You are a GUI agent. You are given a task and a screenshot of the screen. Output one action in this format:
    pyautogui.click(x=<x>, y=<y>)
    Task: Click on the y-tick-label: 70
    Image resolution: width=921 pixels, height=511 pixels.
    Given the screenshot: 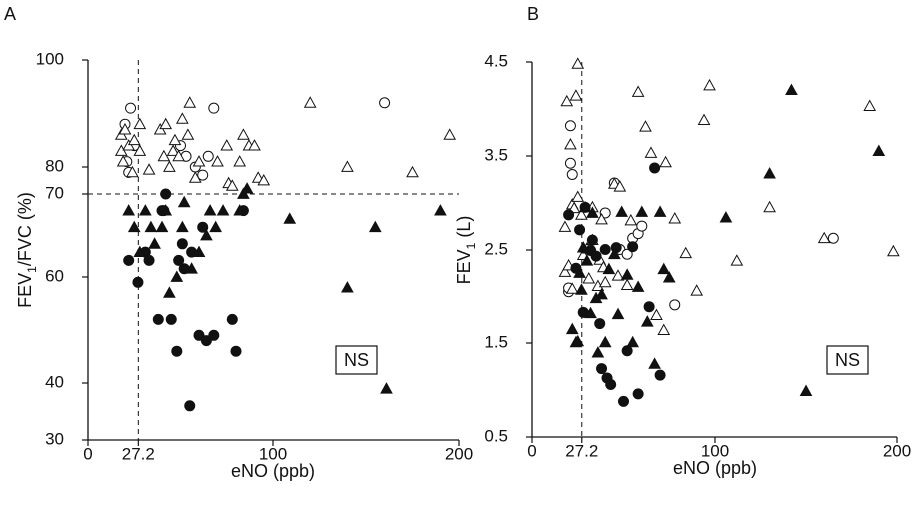 What is the action you would take?
    pyautogui.click(x=54, y=192)
    